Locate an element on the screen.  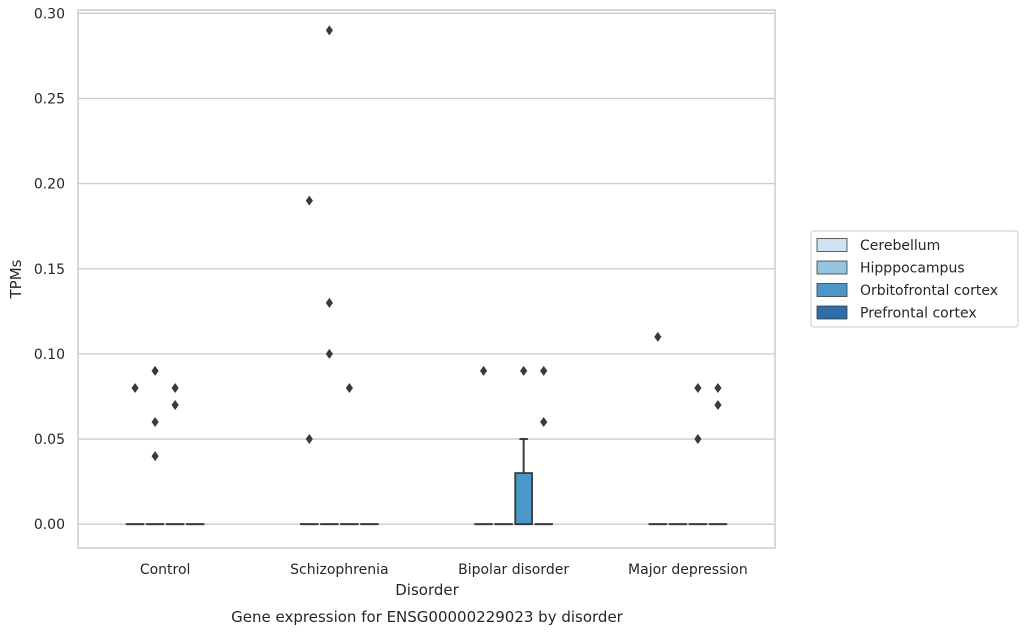
legend-frame is located at coordinates (914, 279).